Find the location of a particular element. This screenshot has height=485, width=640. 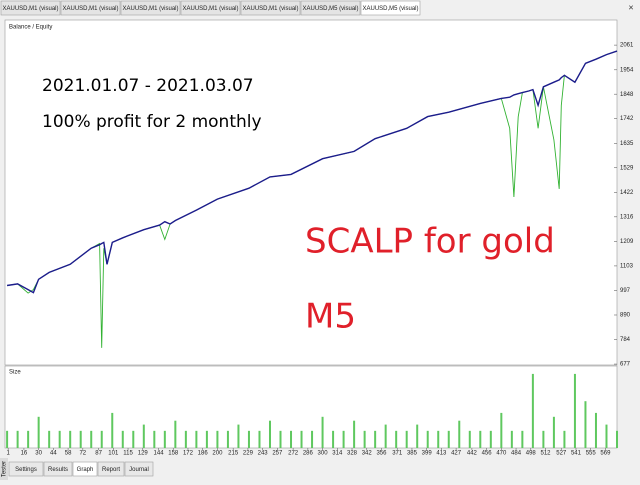

bottom-tab-label: Journal is located at coordinates (139, 470).